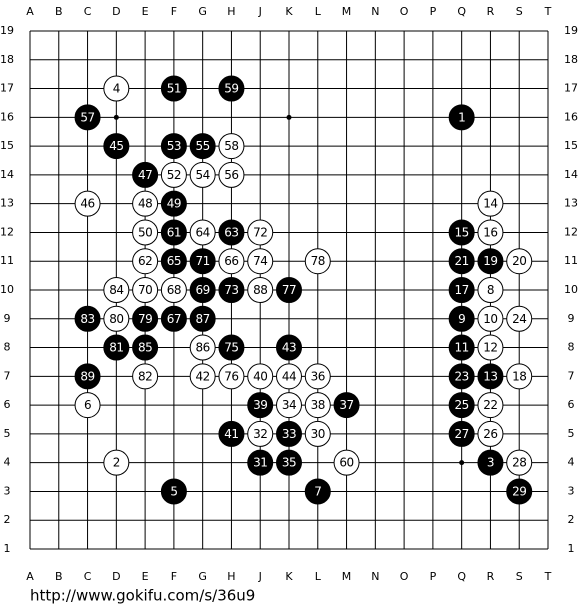  What do you see at coordinates (7, 260) in the screenshot?
I see `row-label: 11` at bounding box center [7, 260].